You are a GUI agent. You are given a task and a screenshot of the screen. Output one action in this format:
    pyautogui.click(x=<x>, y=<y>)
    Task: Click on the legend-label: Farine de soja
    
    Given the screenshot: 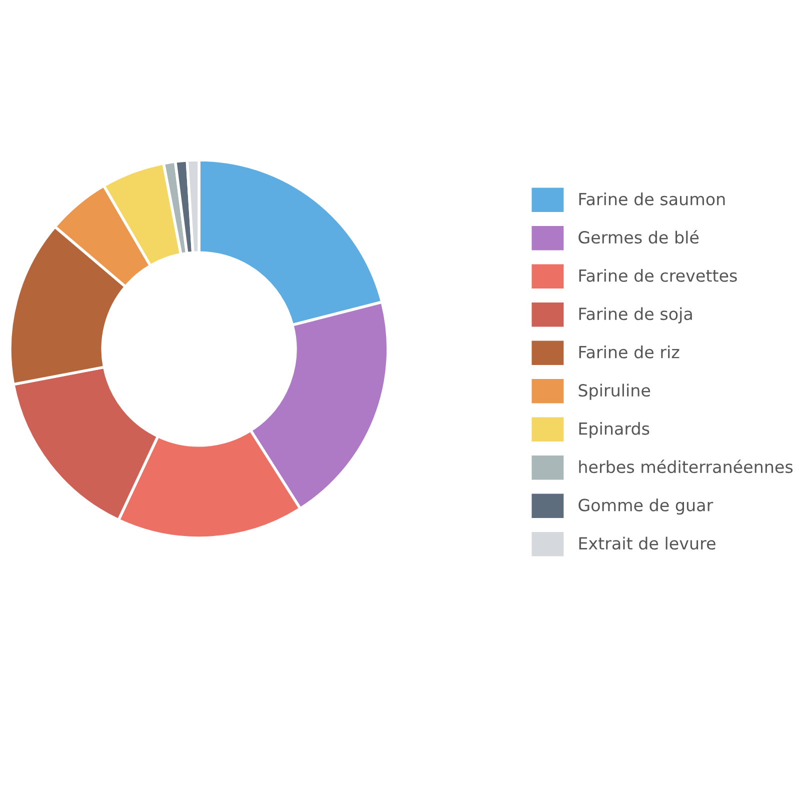 What is the action you would take?
    pyautogui.click(x=635, y=315)
    